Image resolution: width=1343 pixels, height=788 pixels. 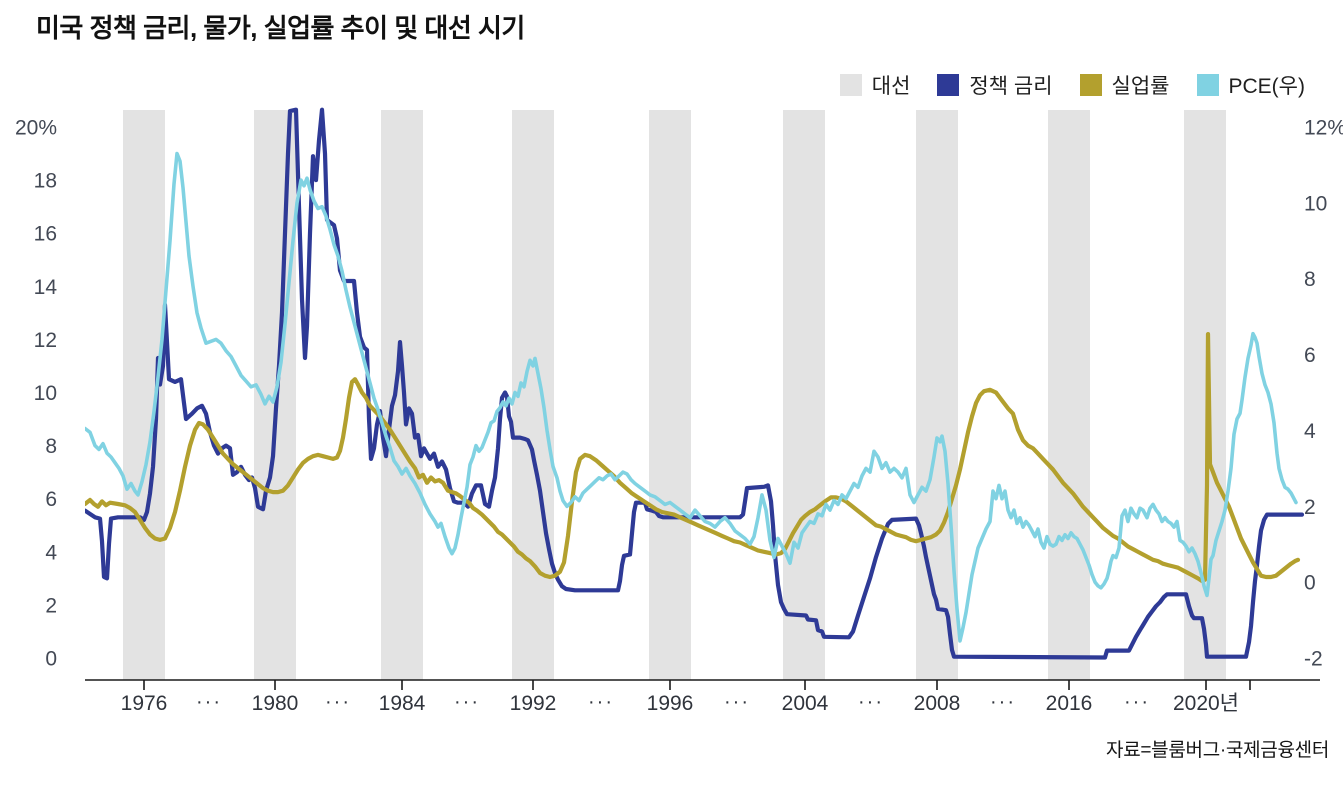 I want to click on left-axis-label: 12, so click(x=45, y=340).